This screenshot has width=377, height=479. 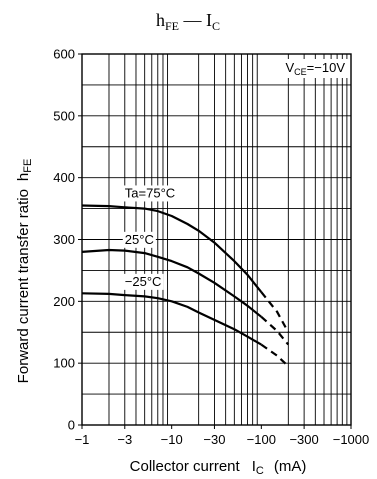 I want to click on condition-label: VCE=−10V, so click(x=315, y=68).